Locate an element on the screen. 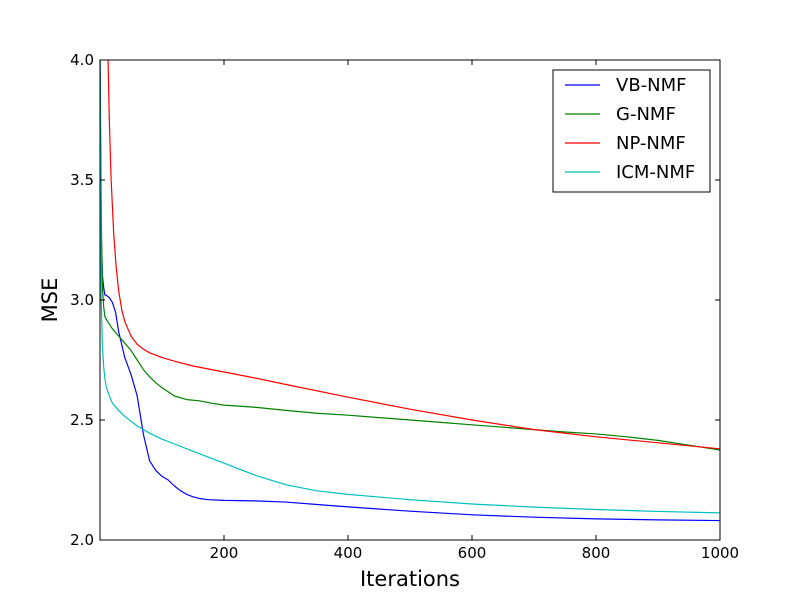  y-tick-label: 3.0 is located at coordinates (82, 300).